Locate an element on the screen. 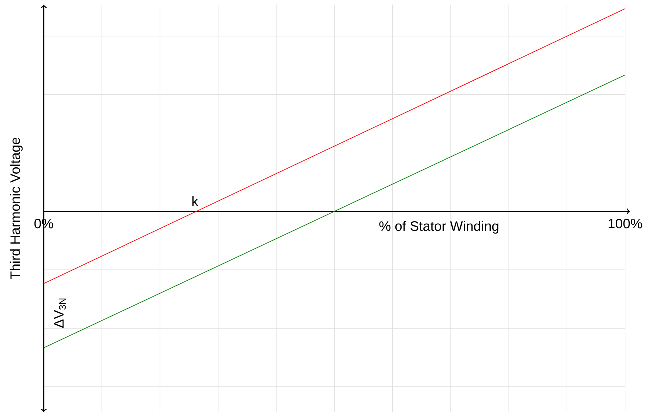 The height and width of the screenshot is (417, 646). annotation: ΔV$_{3N}$ is located at coordinates (60, 313).